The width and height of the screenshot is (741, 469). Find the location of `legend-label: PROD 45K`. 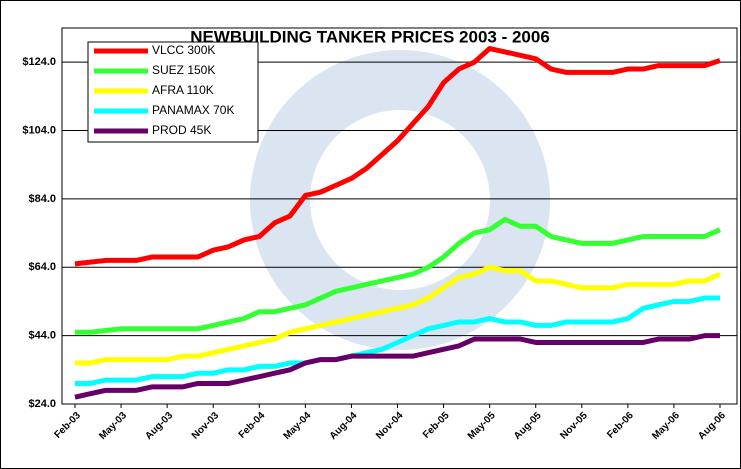

legend-label: PROD 45K is located at coordinates (181, 130).